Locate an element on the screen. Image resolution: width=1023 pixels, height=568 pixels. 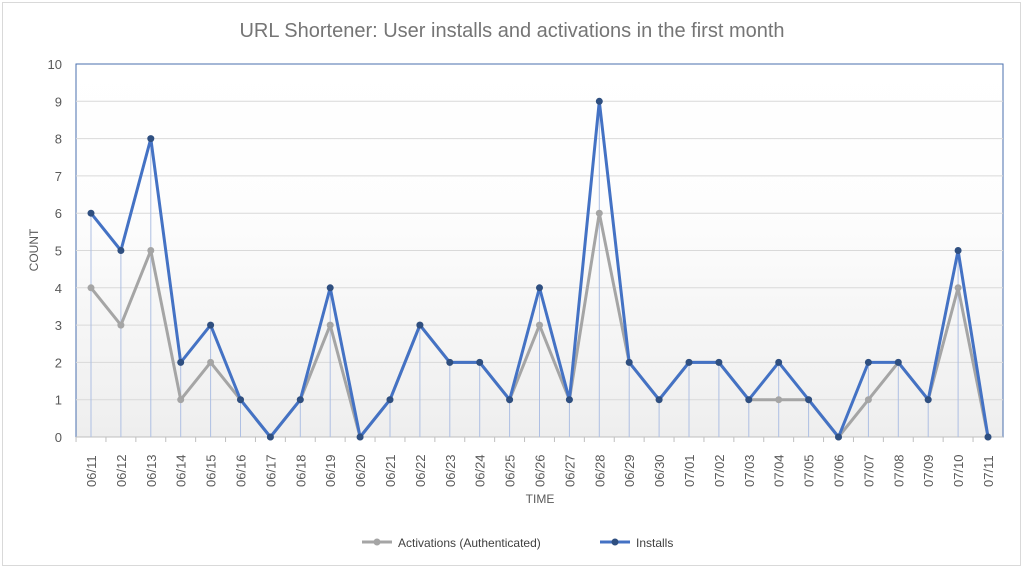
x-tick-label: 07/11 is located at coordinates (988, 471).